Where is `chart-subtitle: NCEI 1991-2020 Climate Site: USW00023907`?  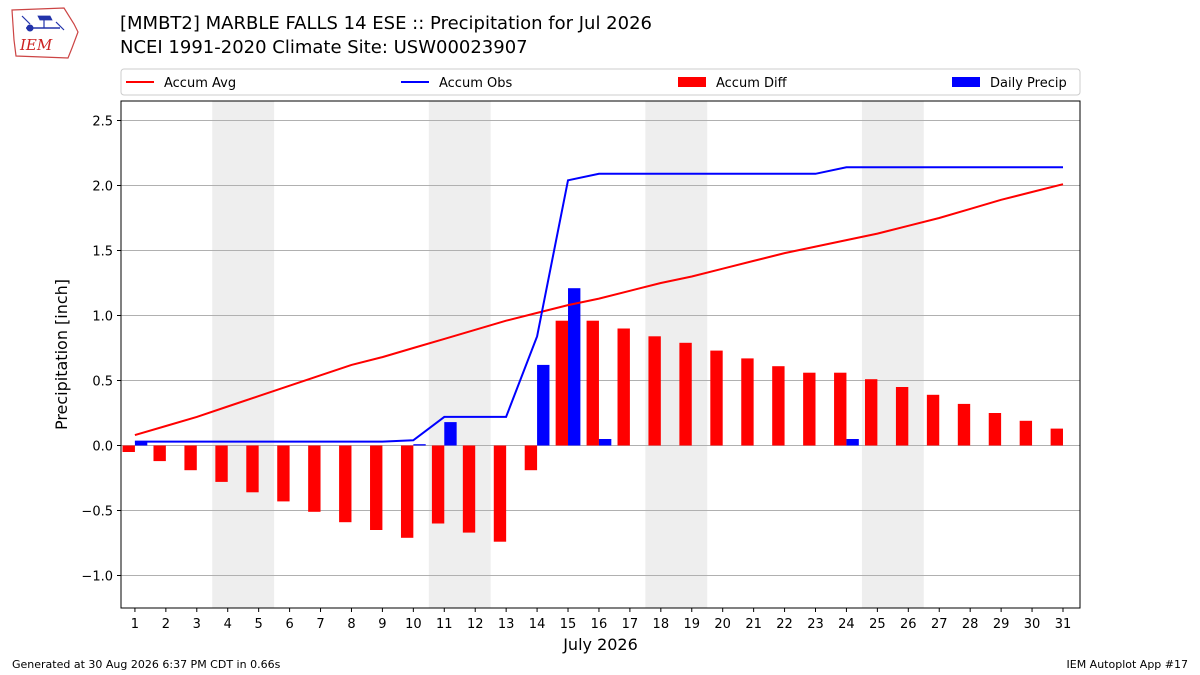 chart-subtitle: NCEI 1991-2020 Climate Site: USW00023907 is located at coordinates (324, 47).